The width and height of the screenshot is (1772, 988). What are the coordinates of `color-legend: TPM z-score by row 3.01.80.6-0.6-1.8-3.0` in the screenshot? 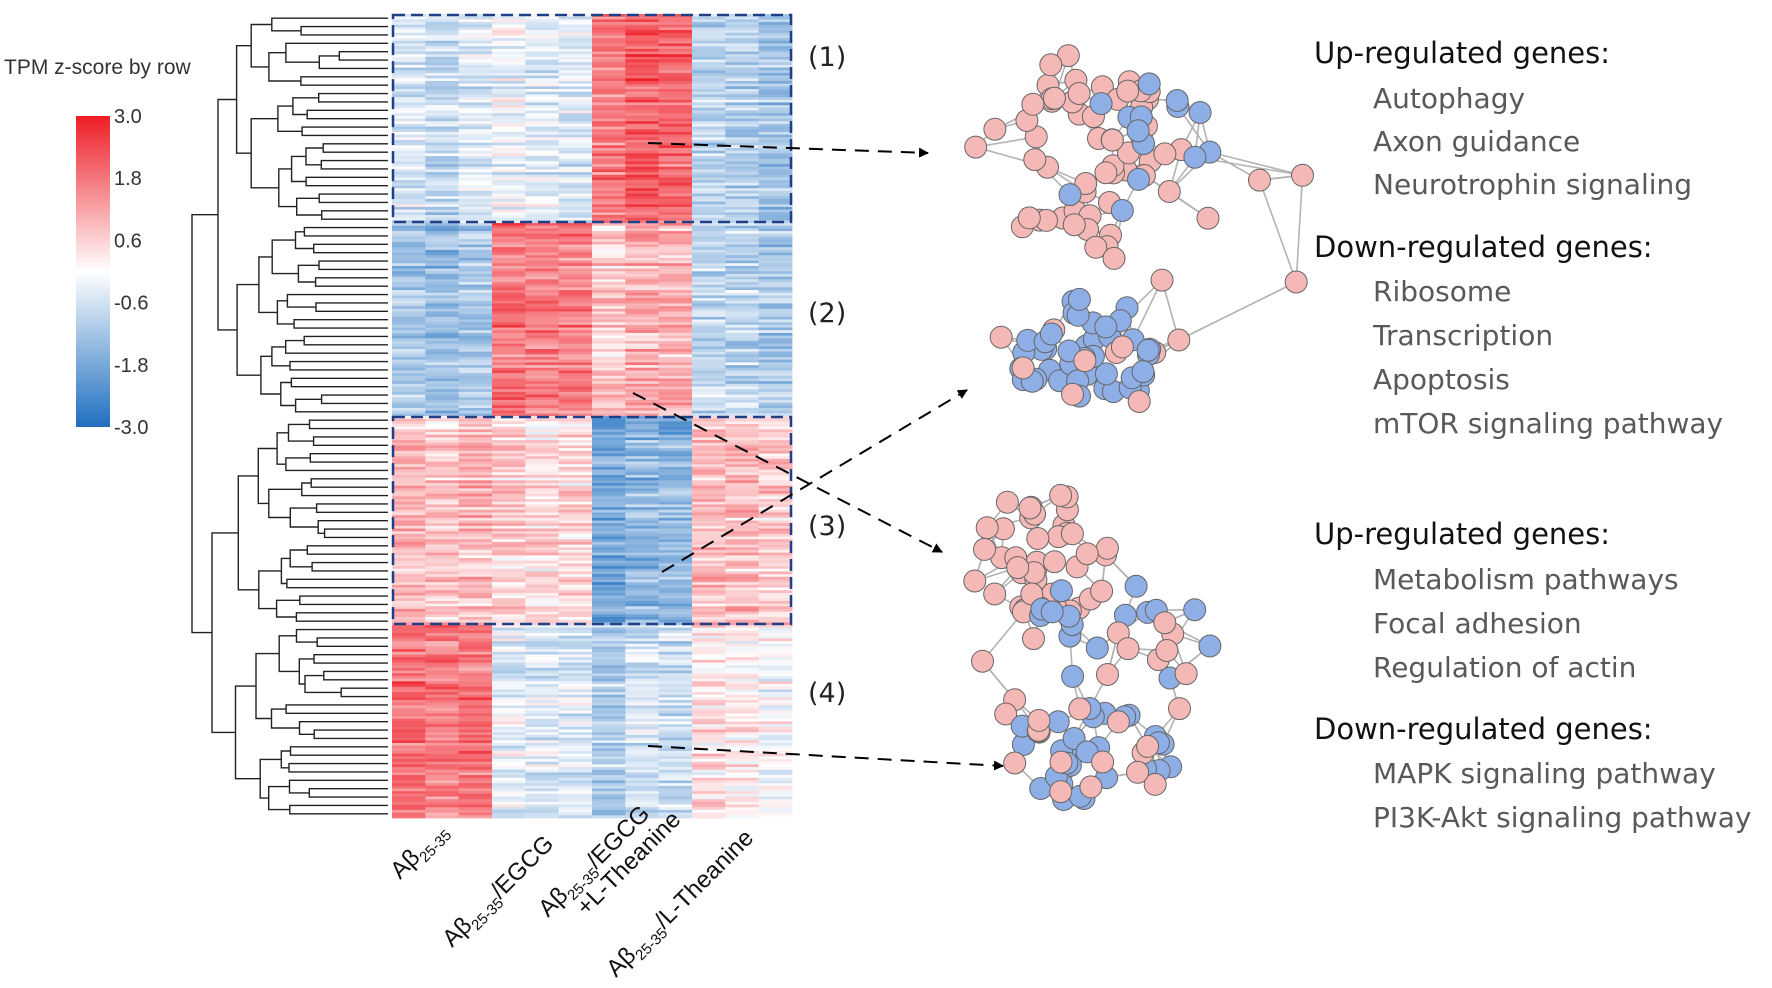 It's located at (98, 247).